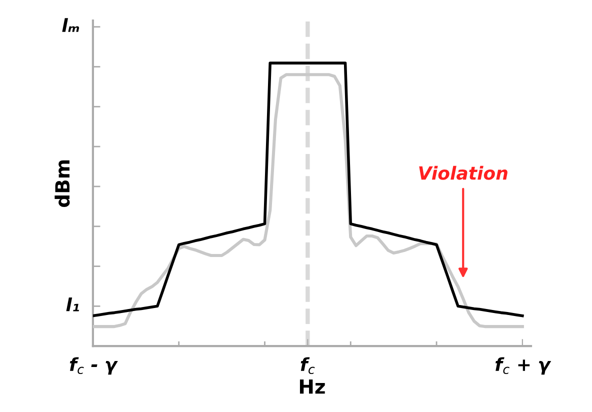  Describe the element at coordinates (94, 366) in the screenshot. I see `x-tick-label: f$_{c}$ - γ` at that location.